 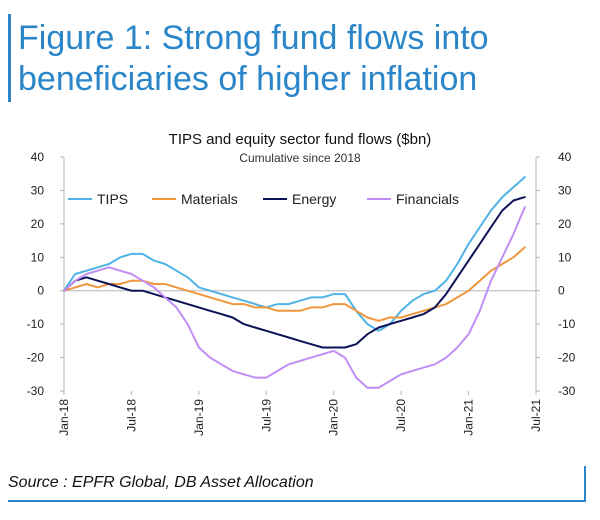 I want to click on source-rule, so click(x=297, y=501).